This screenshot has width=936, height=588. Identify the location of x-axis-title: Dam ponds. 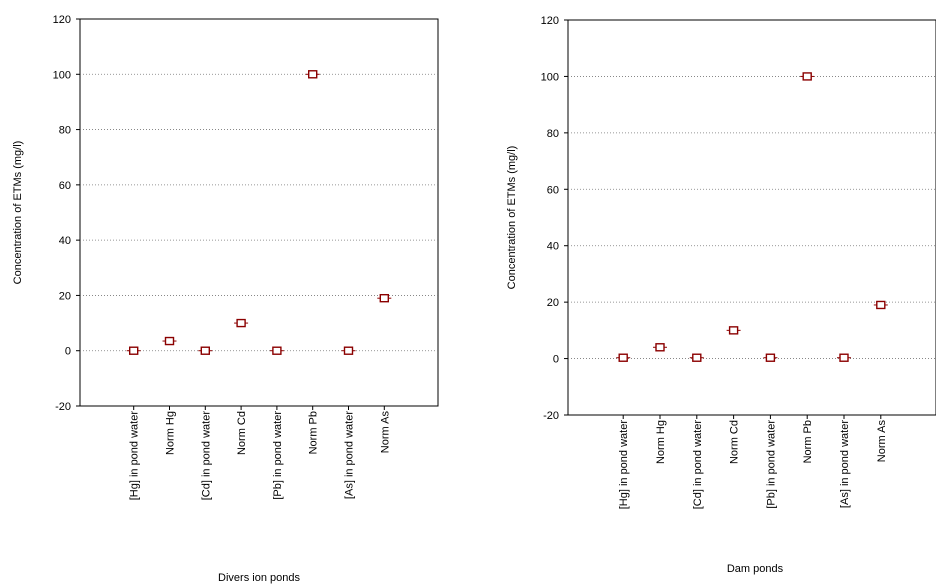
(755, 569).